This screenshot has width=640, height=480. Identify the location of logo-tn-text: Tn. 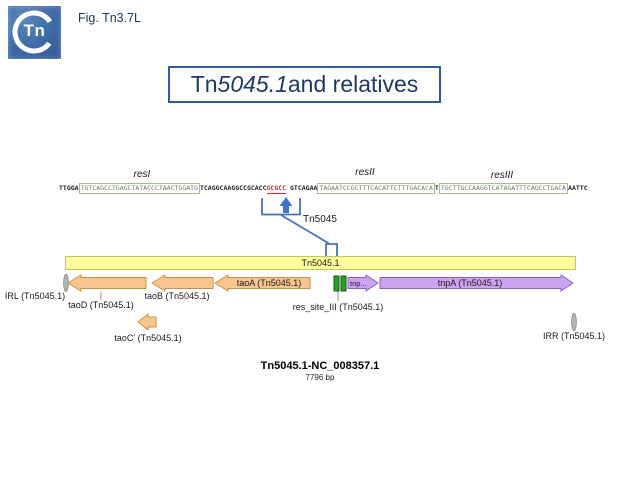
(34, 30).